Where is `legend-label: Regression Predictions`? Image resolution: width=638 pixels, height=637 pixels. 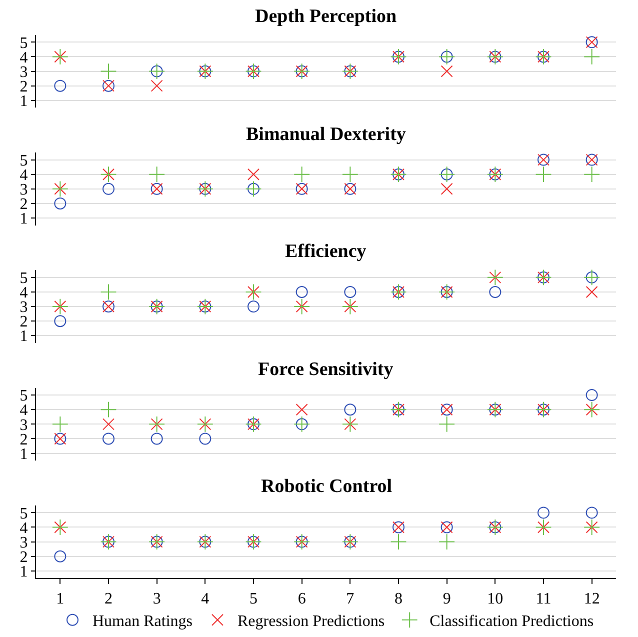
legend-label: Regression Predictions is located at coordinates (311, 621).